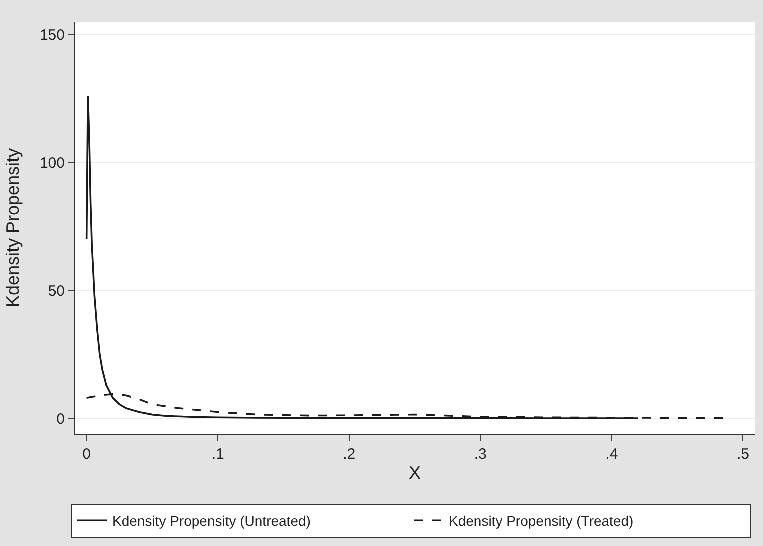 This screenshot has height=546, width=763. Describe the element at coordinates (349, 454) in the screenshot. I see `x-tick-label: .2` at that location.